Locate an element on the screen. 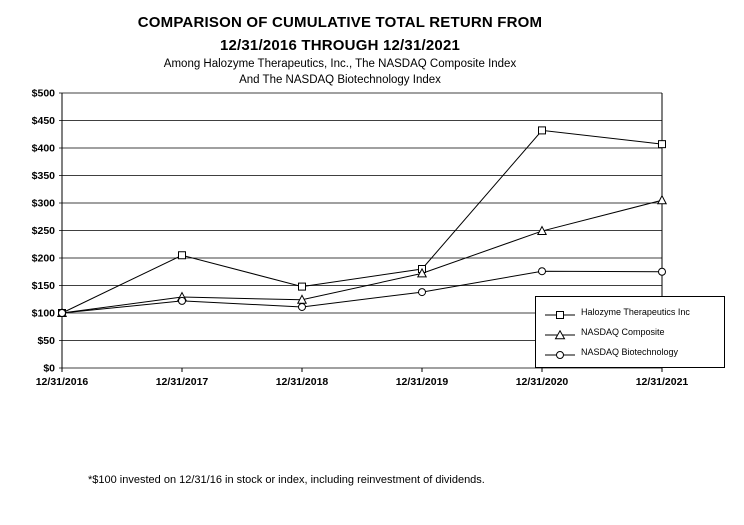  y-axis-tick-label: $350 is located at coordinates (44, 176).